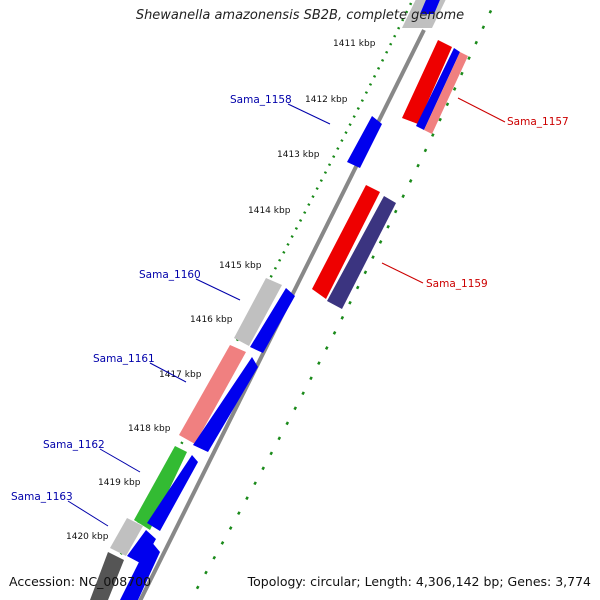 The image size is (600, 600). I want to click on cds-sama-1159-navy, so click(361, 252).